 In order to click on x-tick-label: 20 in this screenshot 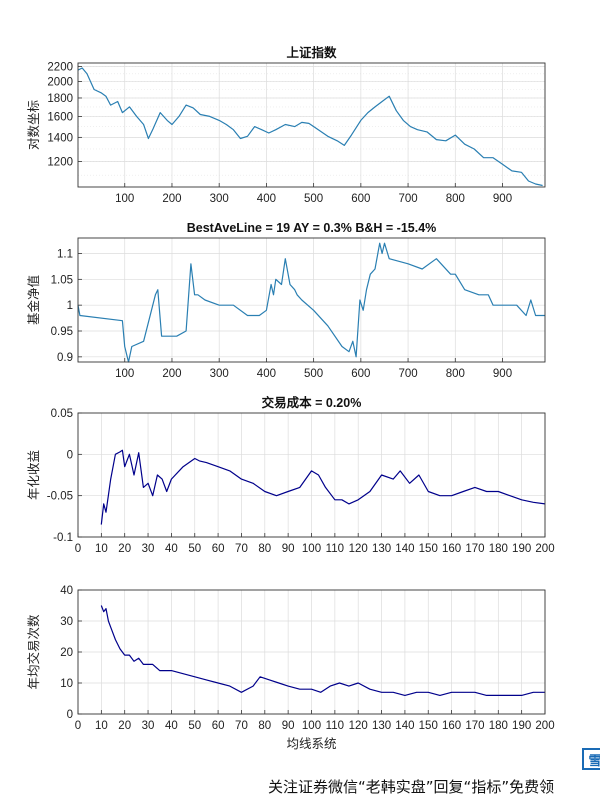, I will do `click(124, 726)`.